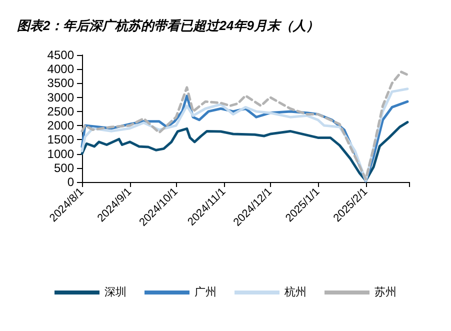 This screenshot has height=331, width=451. What do you see at coordinates (60, 153) in the screenshot?
I see `y-tick-label: 1000` at bounding box center [60, 153].